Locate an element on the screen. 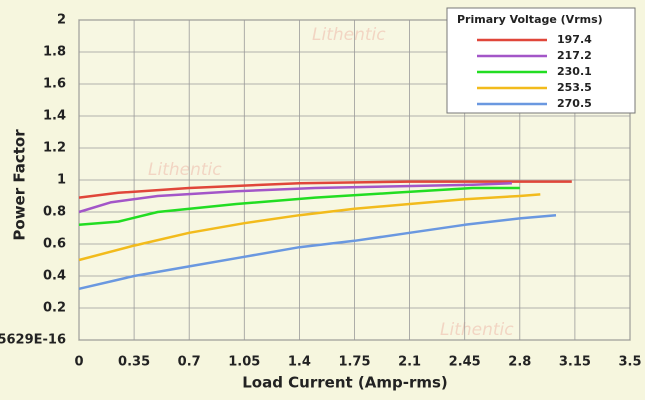 The image size is (645, 400). x-tick-label: 0.7 is located at coordinates (189, 362).